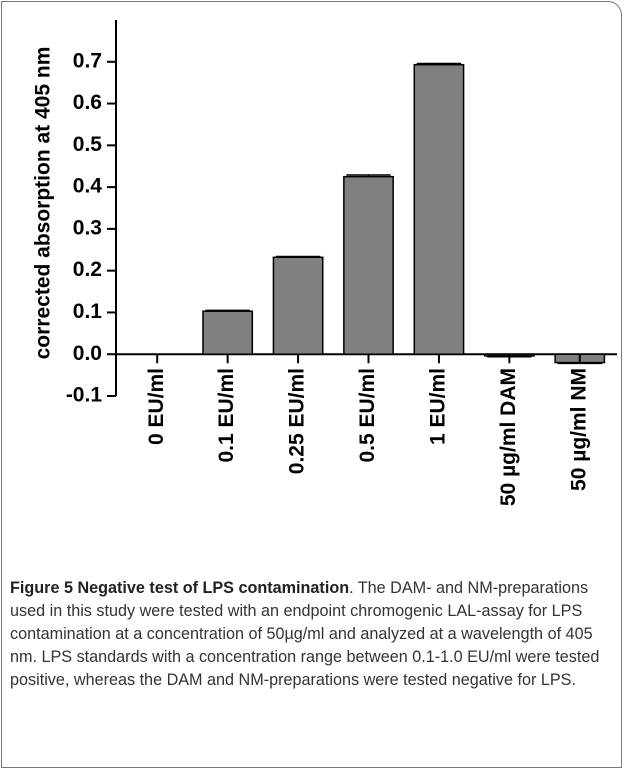 Image resolution: width=625 pixels, height=771 pixels. What do you see at coordinates (297, 421) in the screenshot?
I see `x-tick-label: 0.25 EU/ml` at bounding box center [297, 421].